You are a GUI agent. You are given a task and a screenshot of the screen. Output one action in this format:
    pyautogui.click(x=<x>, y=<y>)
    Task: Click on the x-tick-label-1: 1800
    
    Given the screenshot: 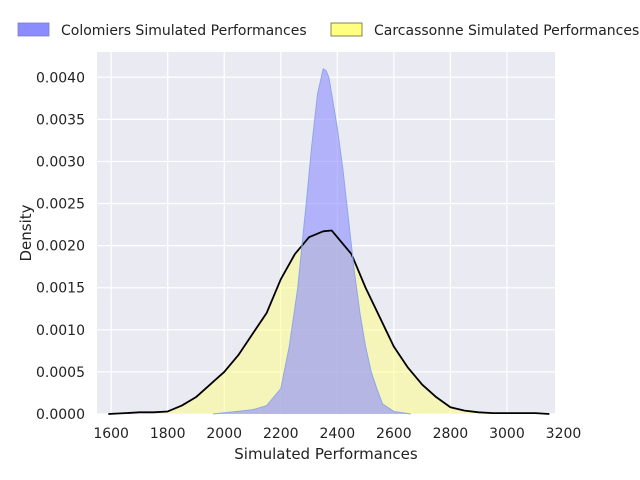 What is the action you would take?
    pyautogui.click(x=168, y=434)
    